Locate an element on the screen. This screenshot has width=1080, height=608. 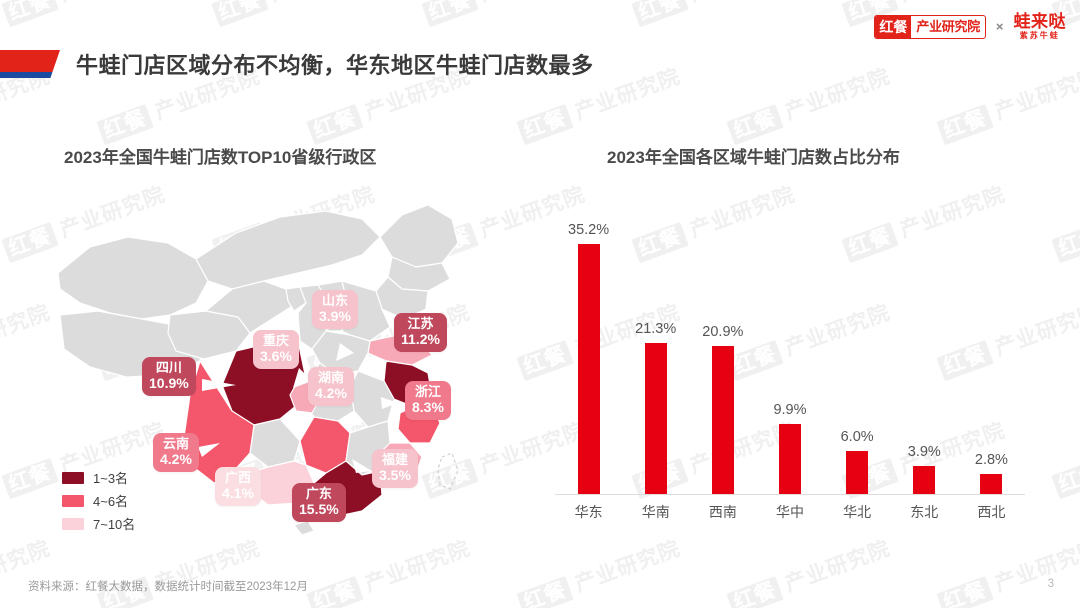
walaida-logo: 蛙来哒 紫苏牛蛙 is located at coordinates (1040, 26).